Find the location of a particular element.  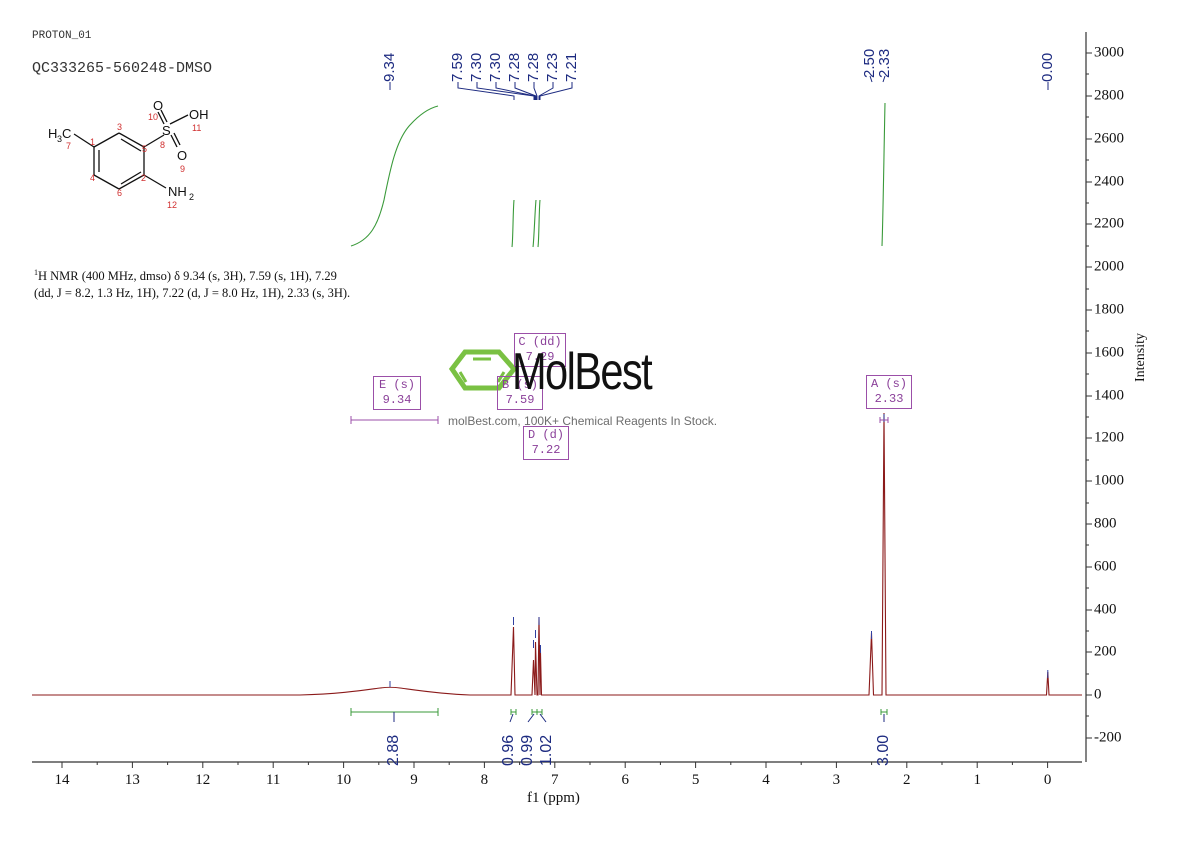

multiplet-box-e: E (s) 9.34 is located at coordinates (397, 393).